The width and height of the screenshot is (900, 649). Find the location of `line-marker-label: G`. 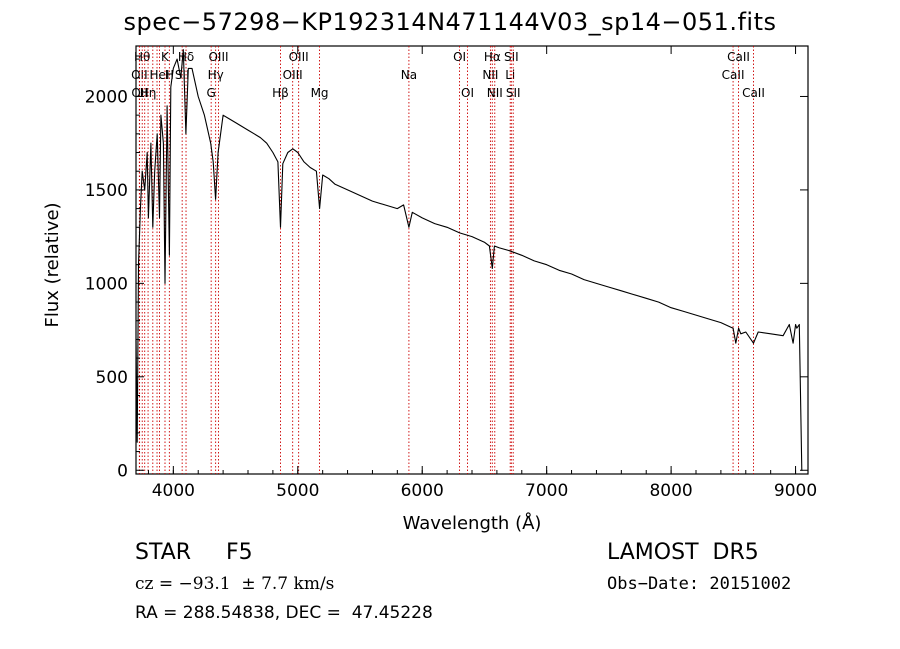

line-marker-label: G is located at coordinates (211, 93).